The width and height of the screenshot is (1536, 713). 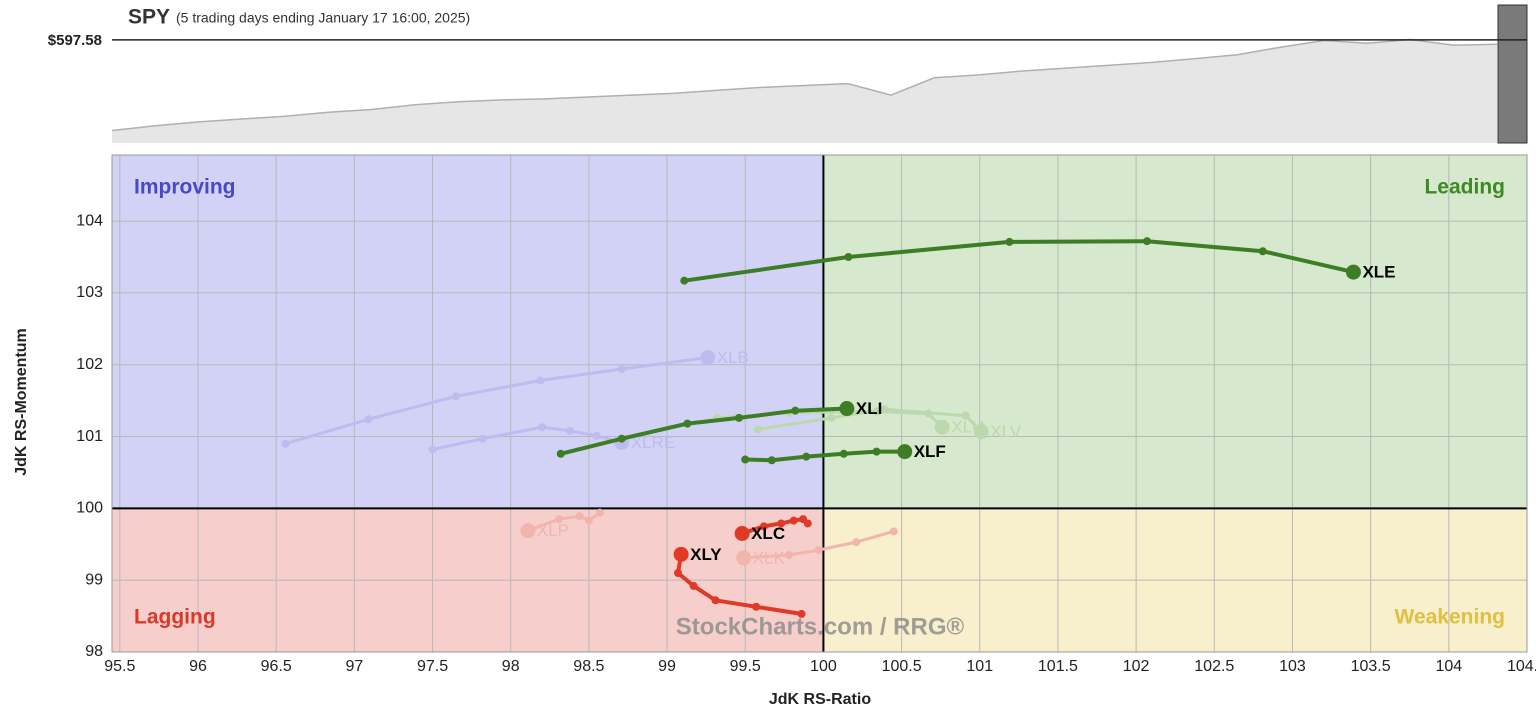 I want to click on spy-price-label: $597.58, so click(x=75, y=40).